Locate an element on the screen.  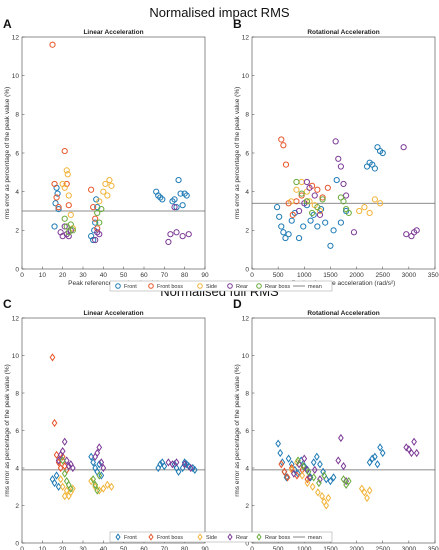
chart-title: Linear Acceleration is located at coordinates (113, 313).